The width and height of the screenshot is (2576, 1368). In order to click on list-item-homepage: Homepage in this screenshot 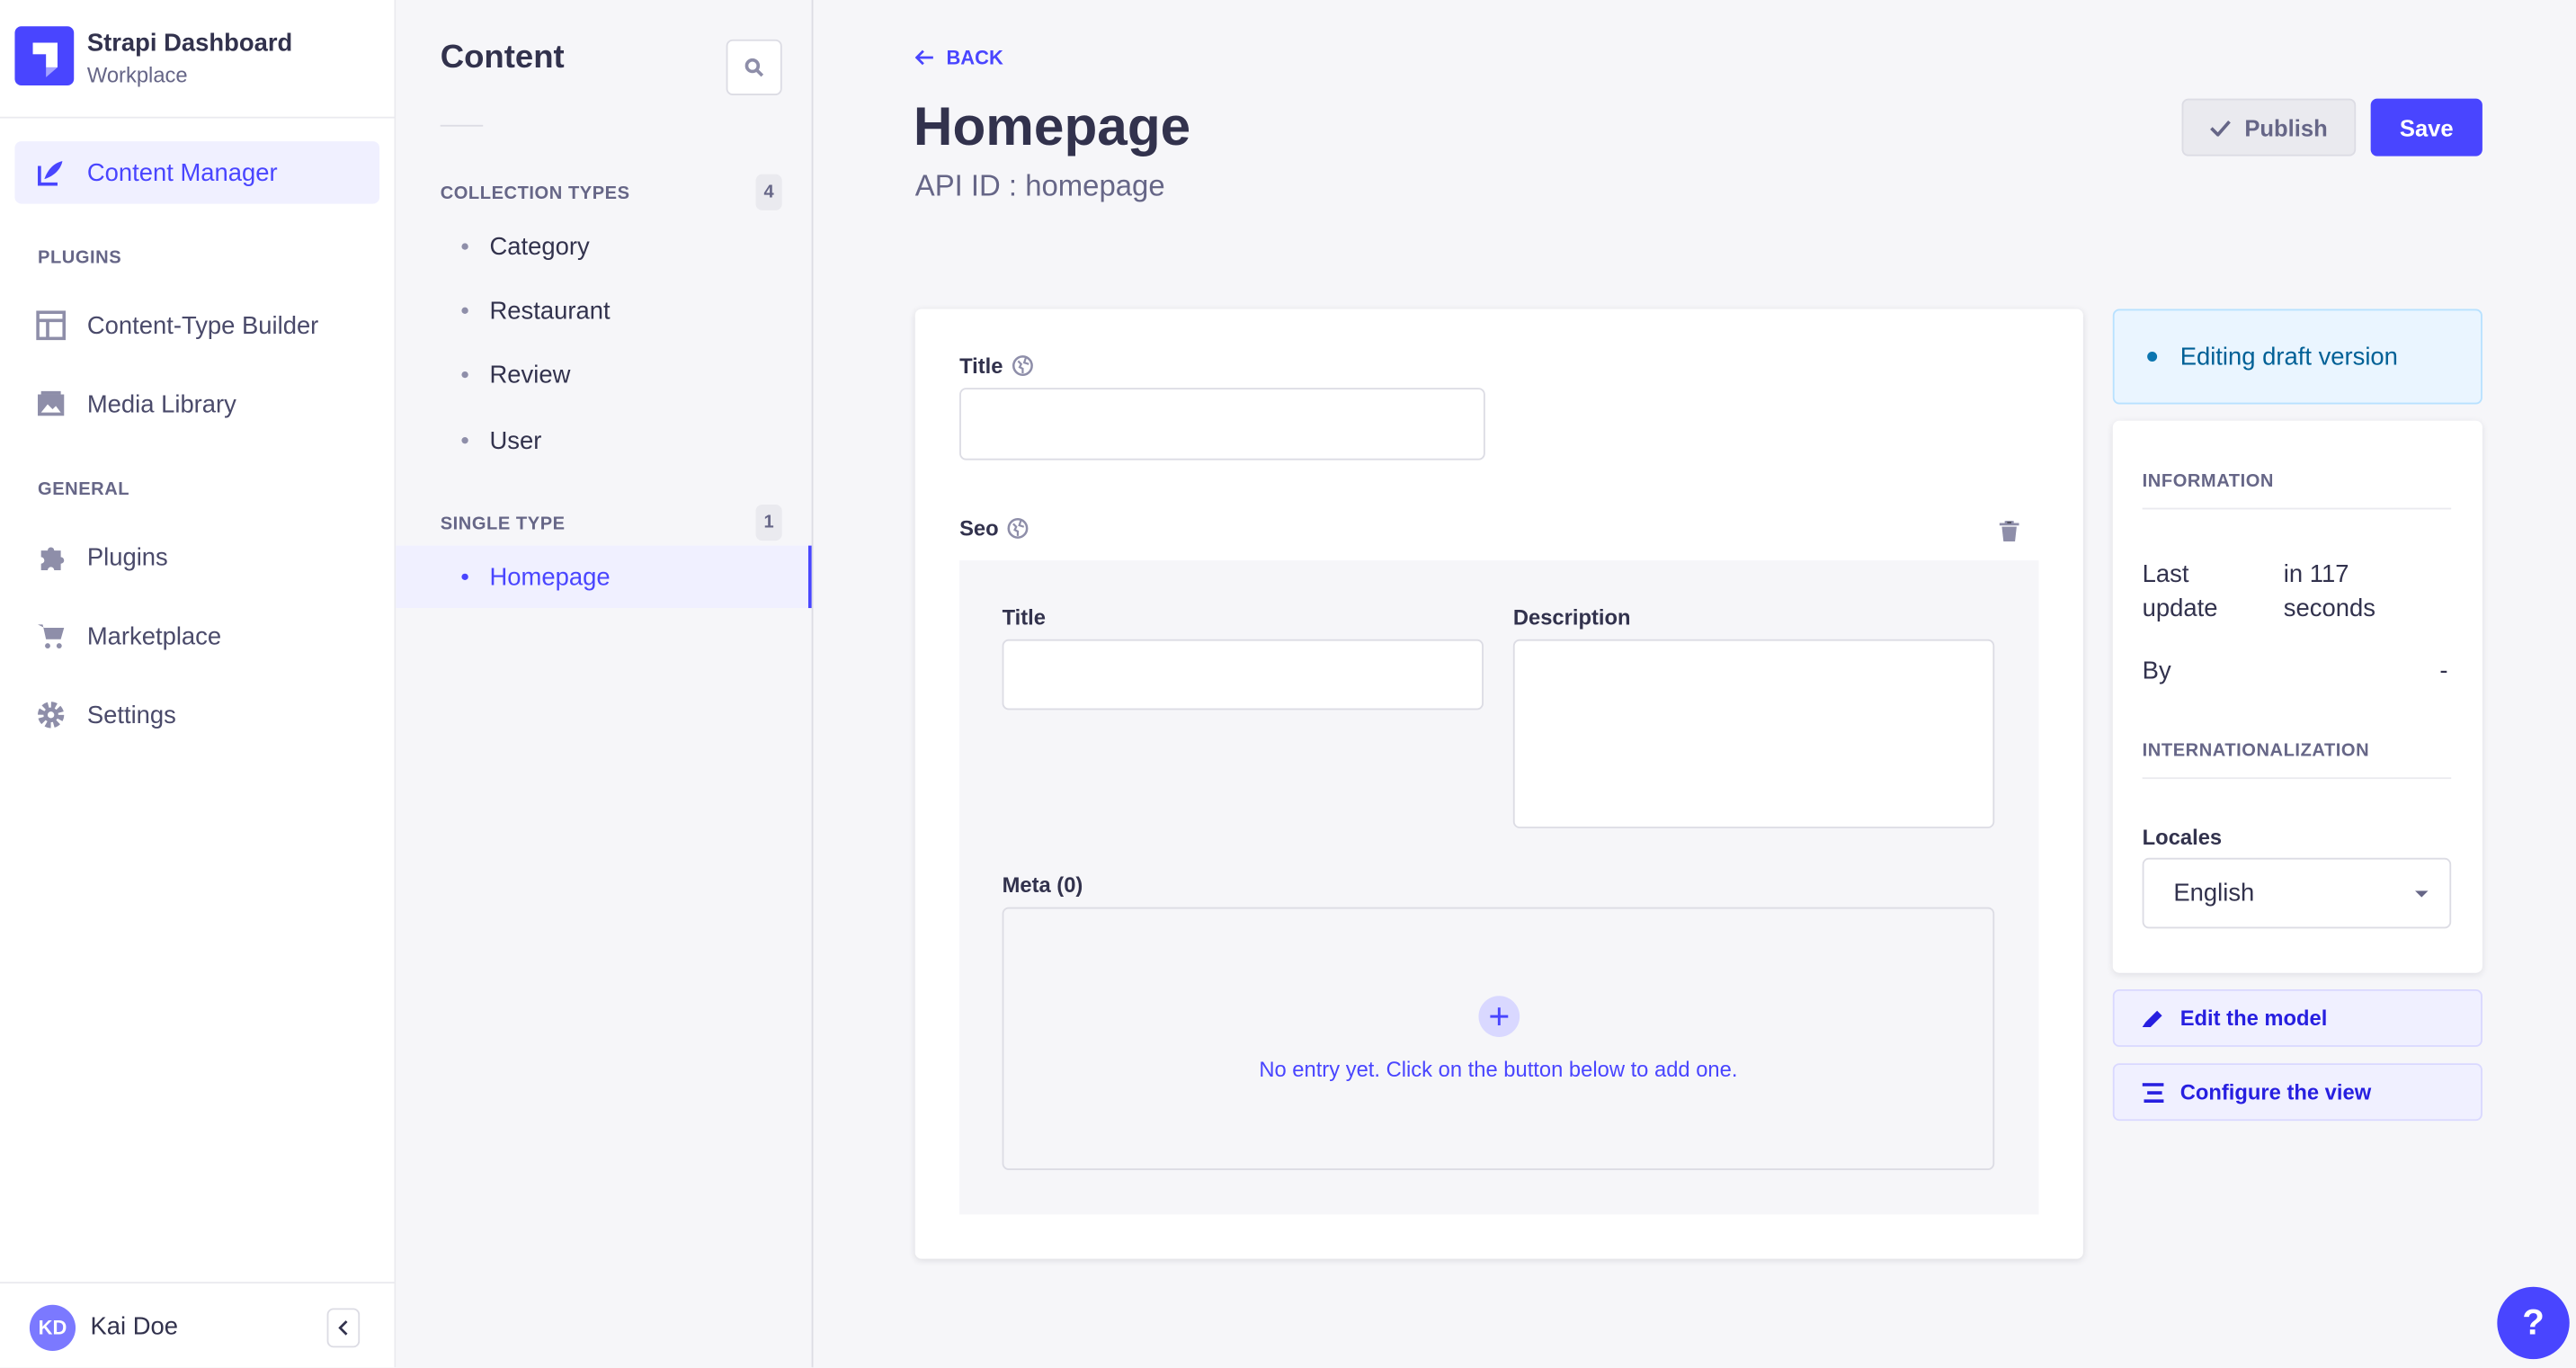, I will do `click(604, 577)`.